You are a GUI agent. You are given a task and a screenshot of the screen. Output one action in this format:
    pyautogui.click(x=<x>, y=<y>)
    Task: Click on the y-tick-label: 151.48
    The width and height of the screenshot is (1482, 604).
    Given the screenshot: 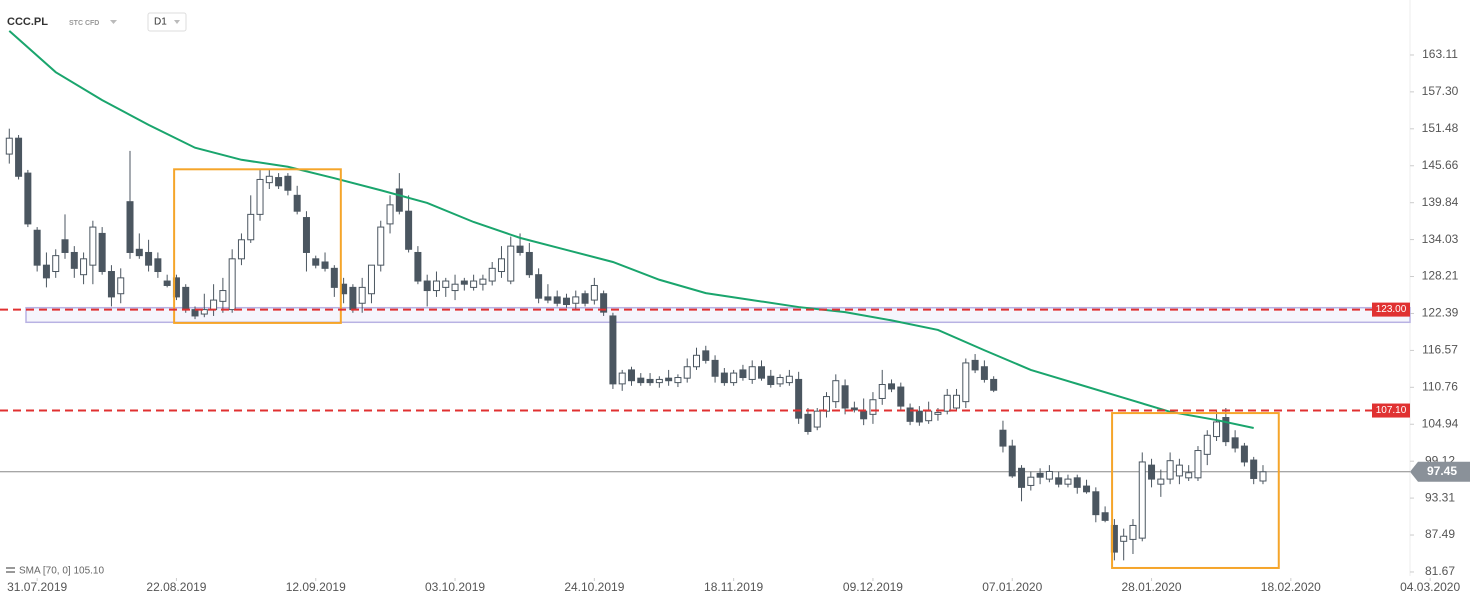 What is the action you would take?
    pyautogui.click(x=1440, y=128)
    